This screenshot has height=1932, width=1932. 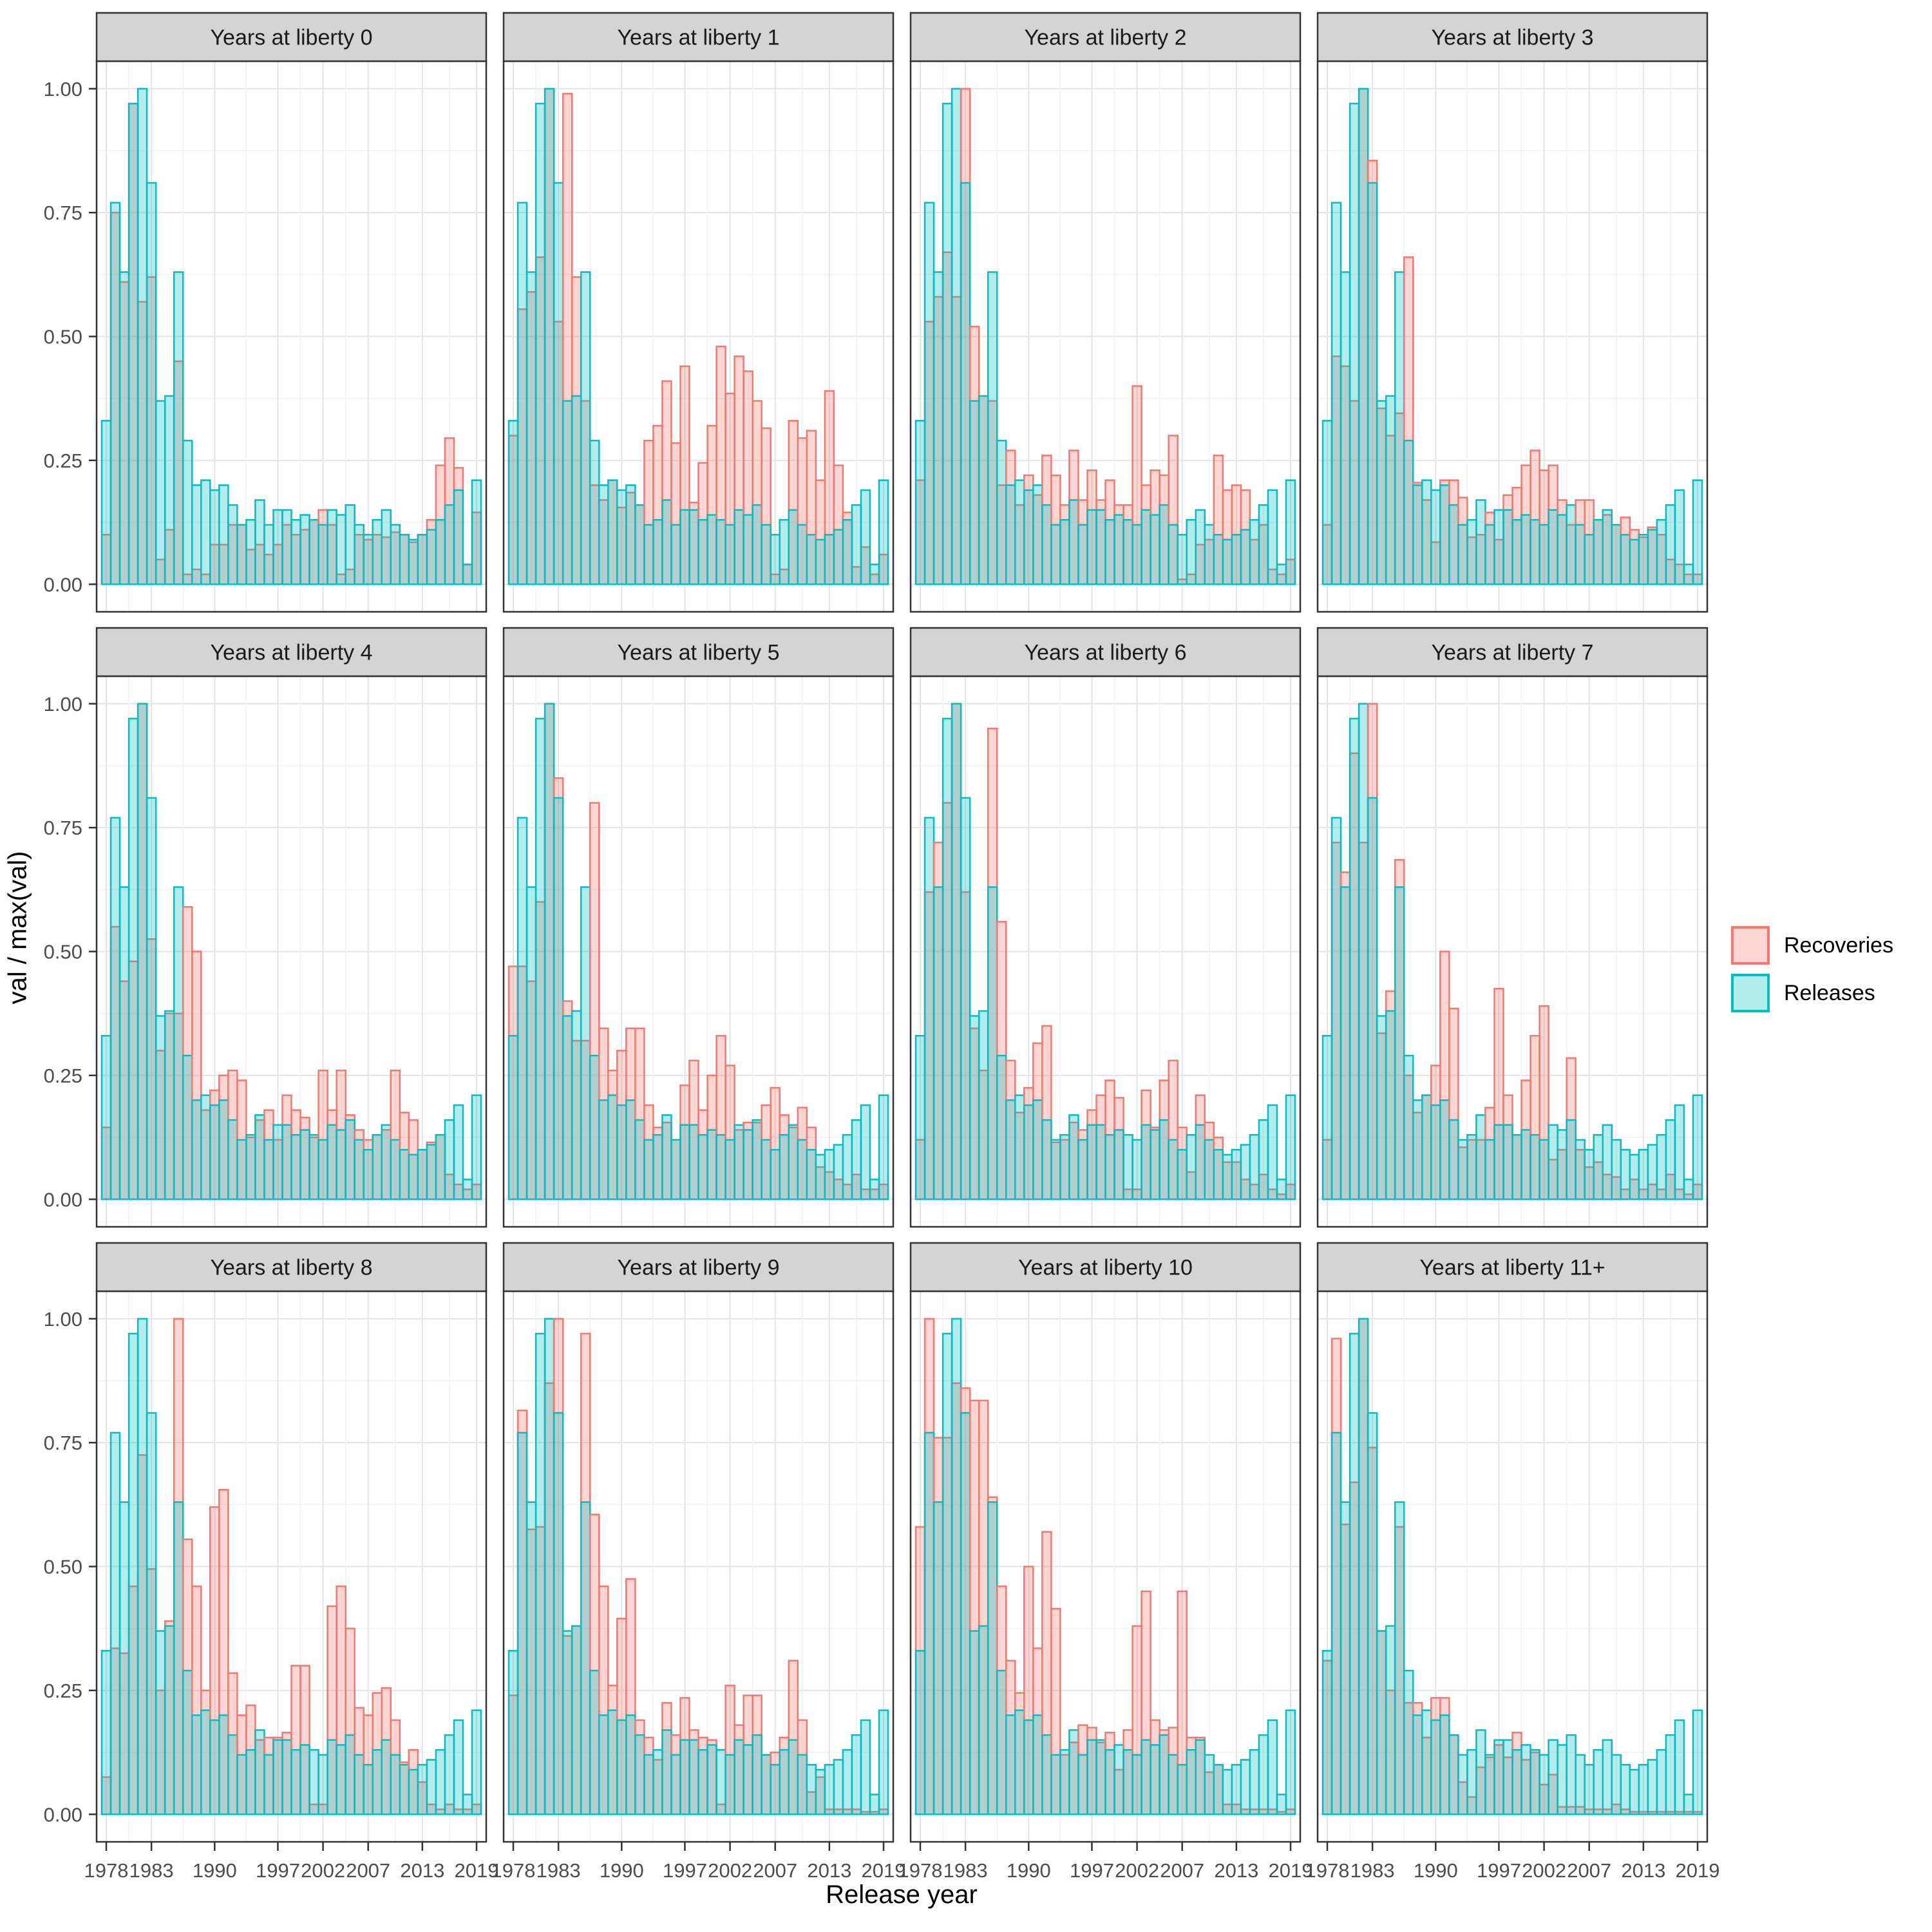 I want to click on y-axis-title: val / max(val), so click(x=17, y=928).